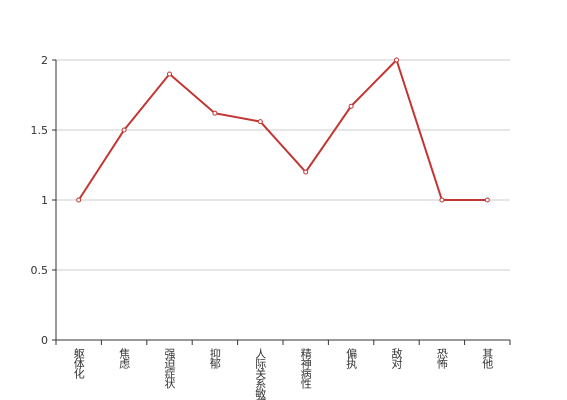 The width and height of the screenshot is (567, 400). I want to click on x-tick-label: 敌对, so click(396, 358).